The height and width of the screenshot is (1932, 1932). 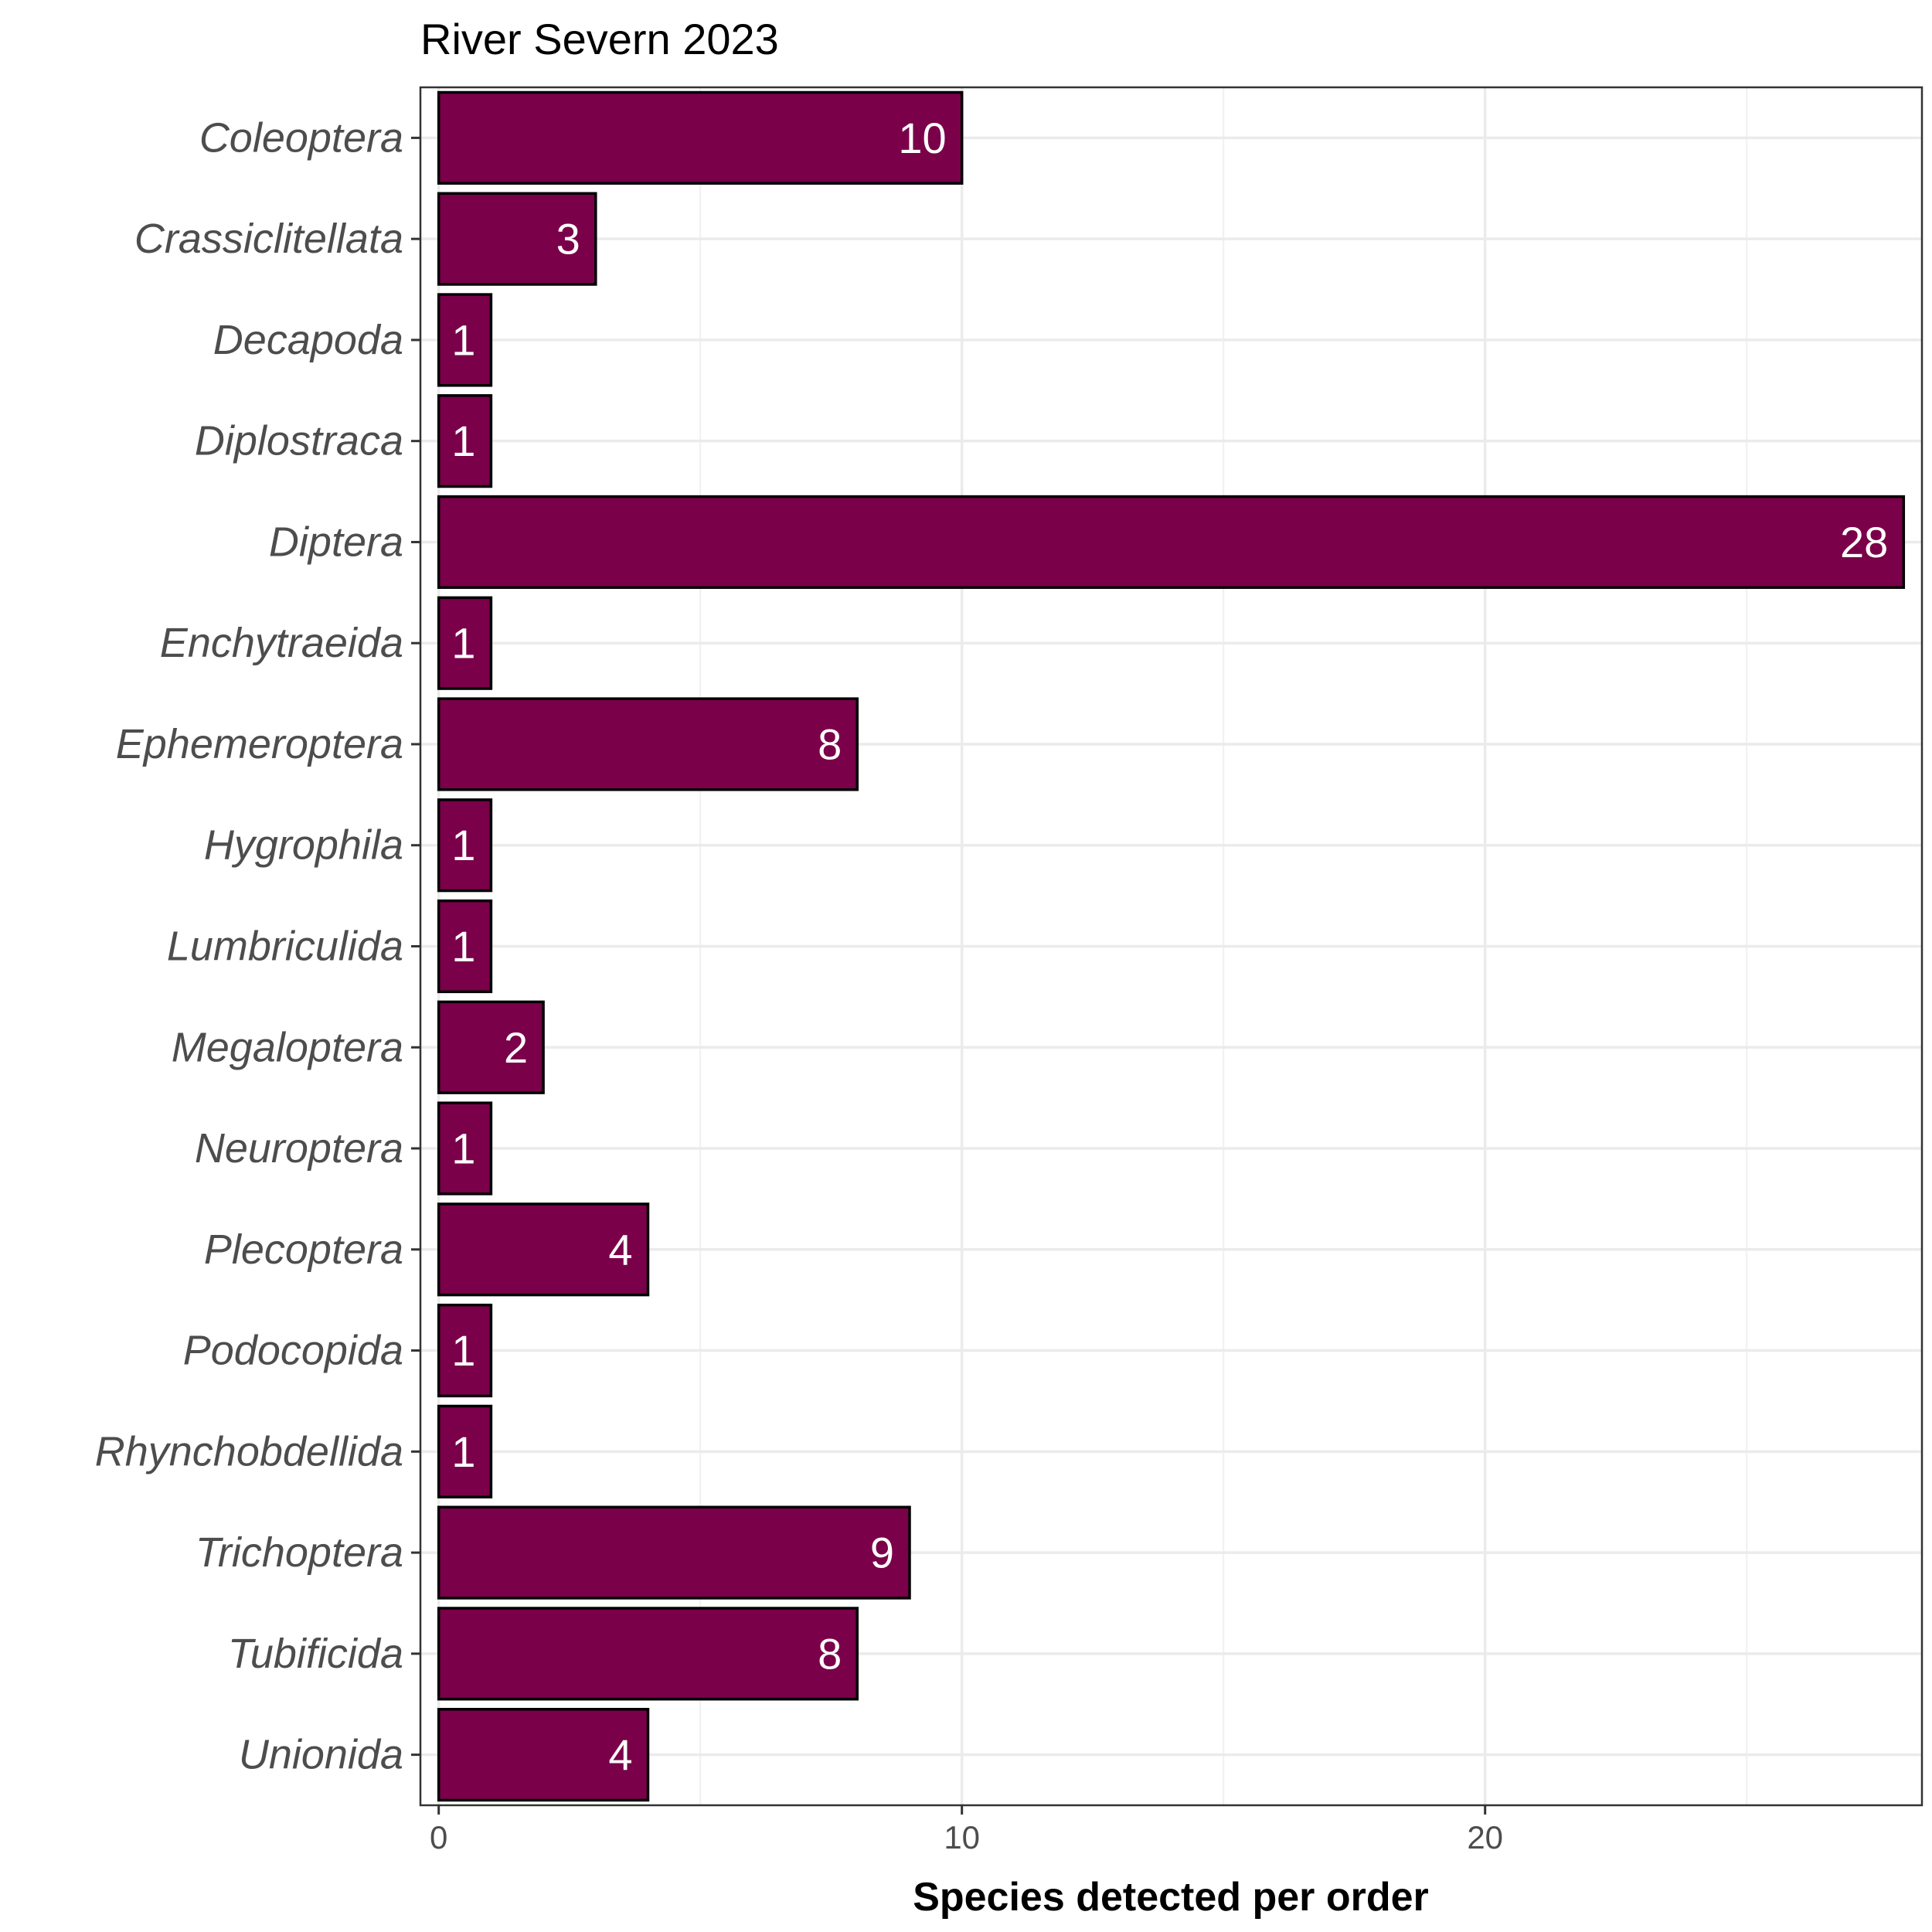 What do you see at coordinates (674, 1553) in the screenshot?
I see `bar-trichoptera` at bounding box center [674, 1553].